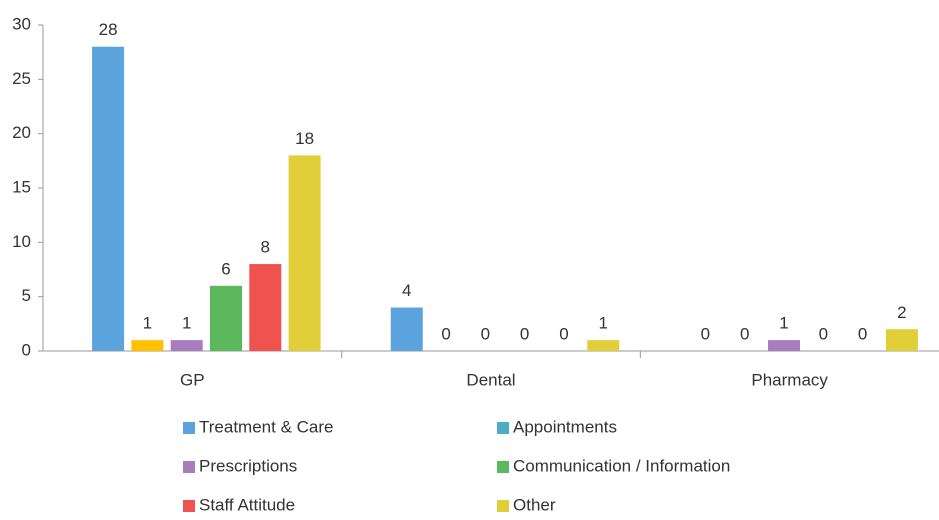 This screenshot has width=939, height=520. I want to click on legend-label: Appointments, so click(565, 426).